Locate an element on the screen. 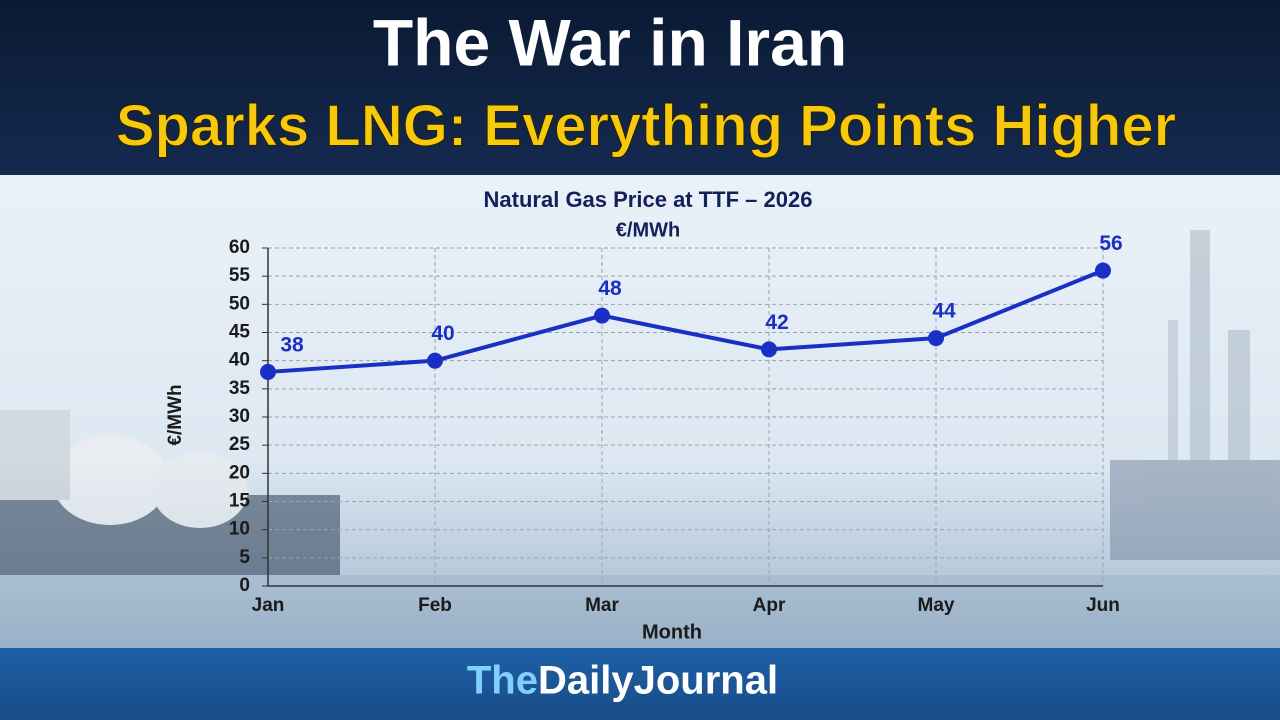 This screenshot has height=720, width=1280. x-tick-label: Mar is located at coordinates (602, 605).